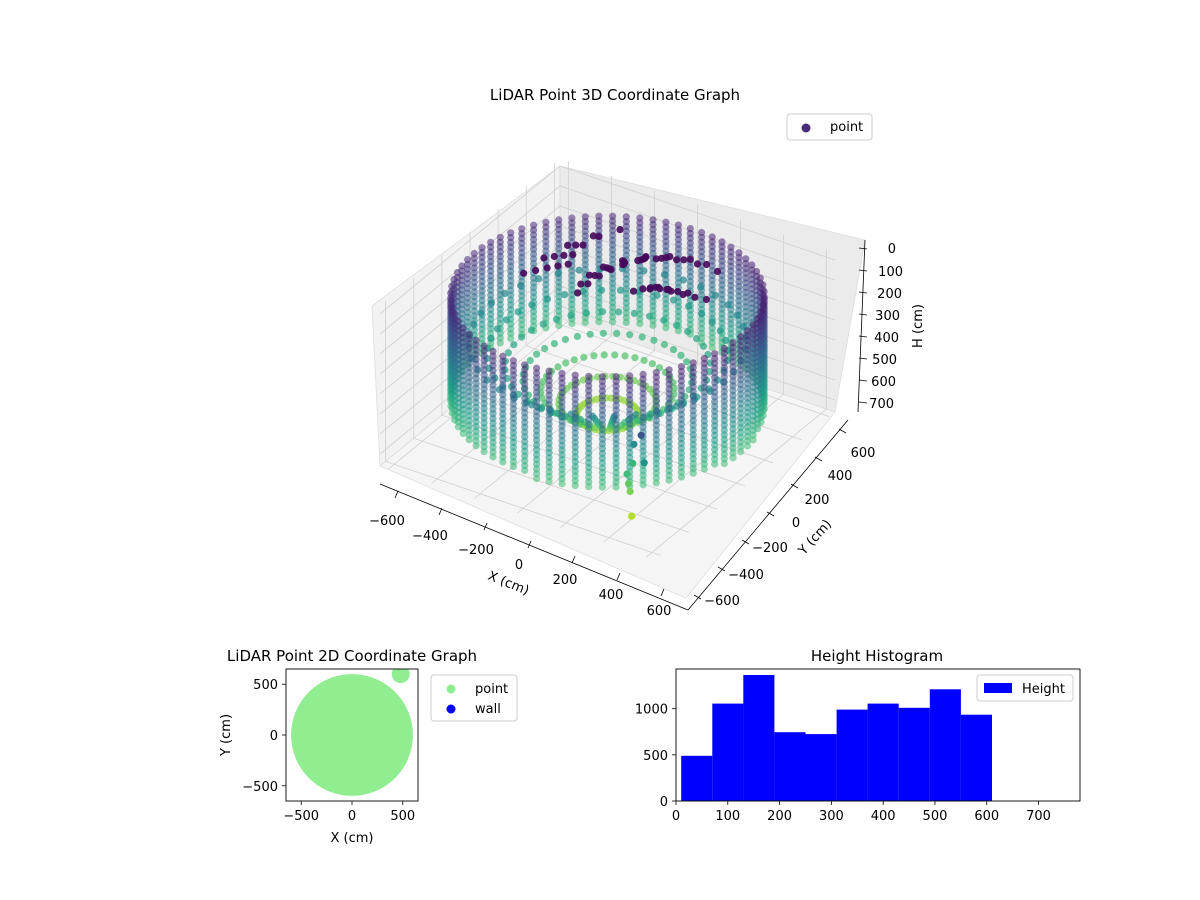  Describe the element at coordinates (770, 548) in the screenshot. I see `y-tick-label: −200` at that location.